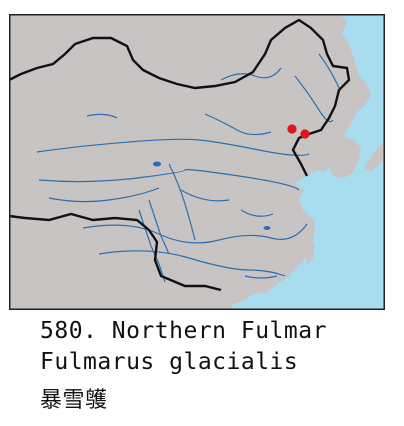 The width and height of the screenshot is (404, 426). I want to click on record-points, so click(298, 131).